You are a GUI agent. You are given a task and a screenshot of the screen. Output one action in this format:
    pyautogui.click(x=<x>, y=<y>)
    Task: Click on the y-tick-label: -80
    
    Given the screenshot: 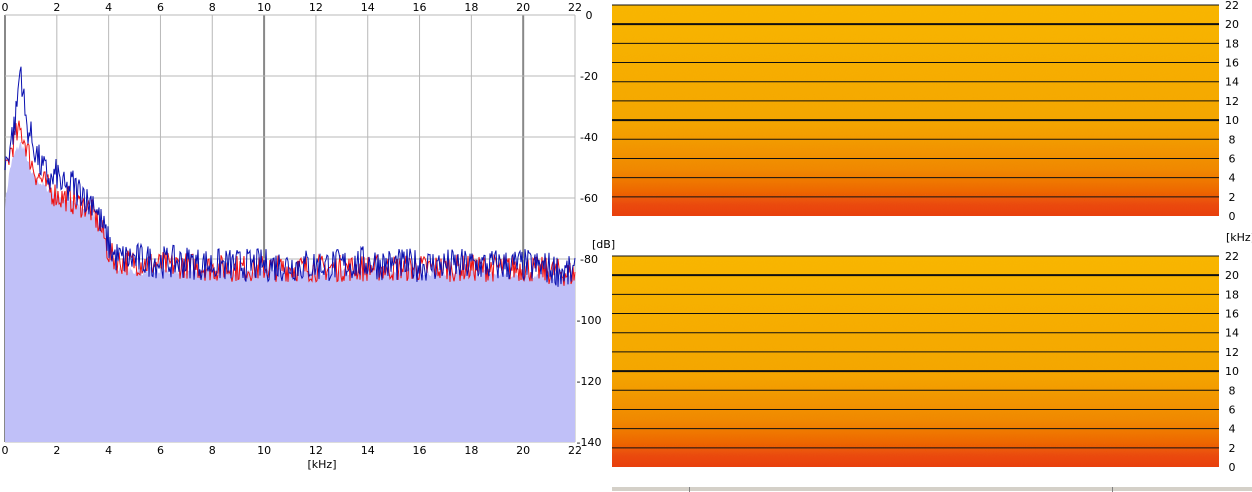 What is the action you would take?
    pyautogui.click(x=589, y=259)
    